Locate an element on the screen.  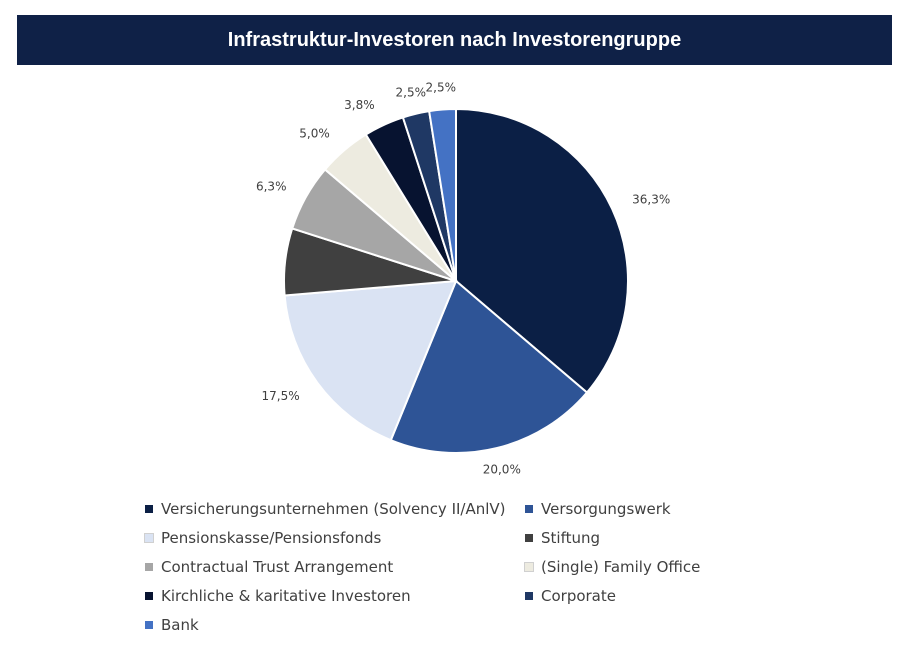
legend-item-single-family-office: (Single) Family Office is located at coordinates (644, 567).